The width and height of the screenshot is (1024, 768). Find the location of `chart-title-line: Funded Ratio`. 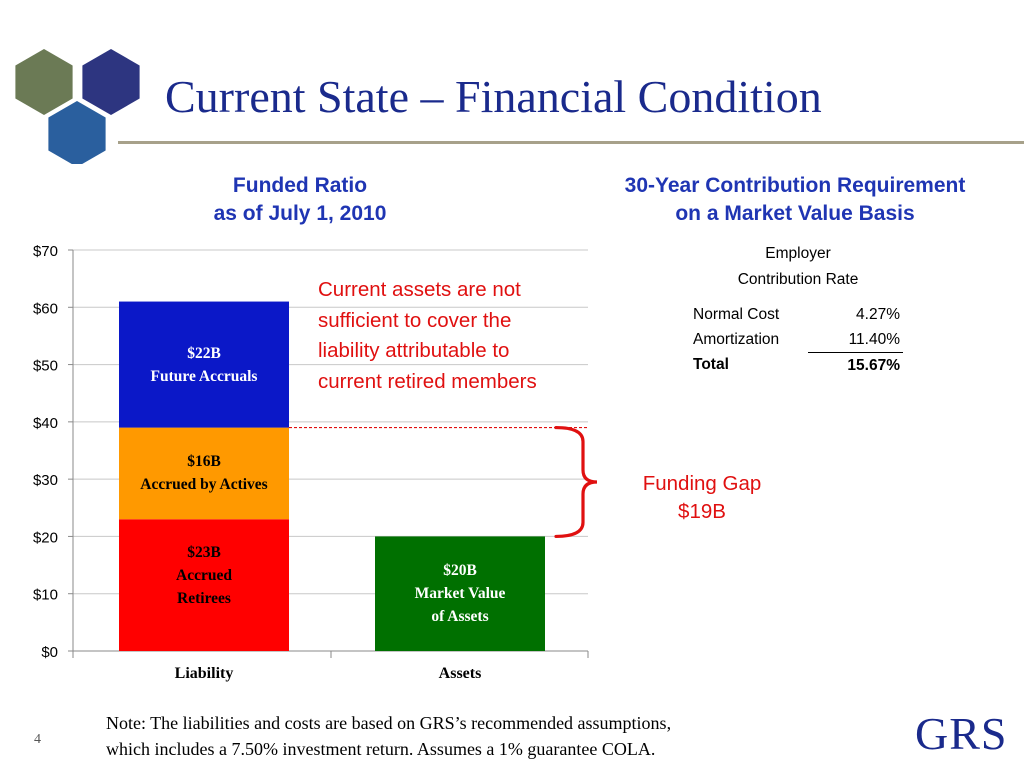

chart-title-line: Funded Ratio is located at coordinates (300, 185).